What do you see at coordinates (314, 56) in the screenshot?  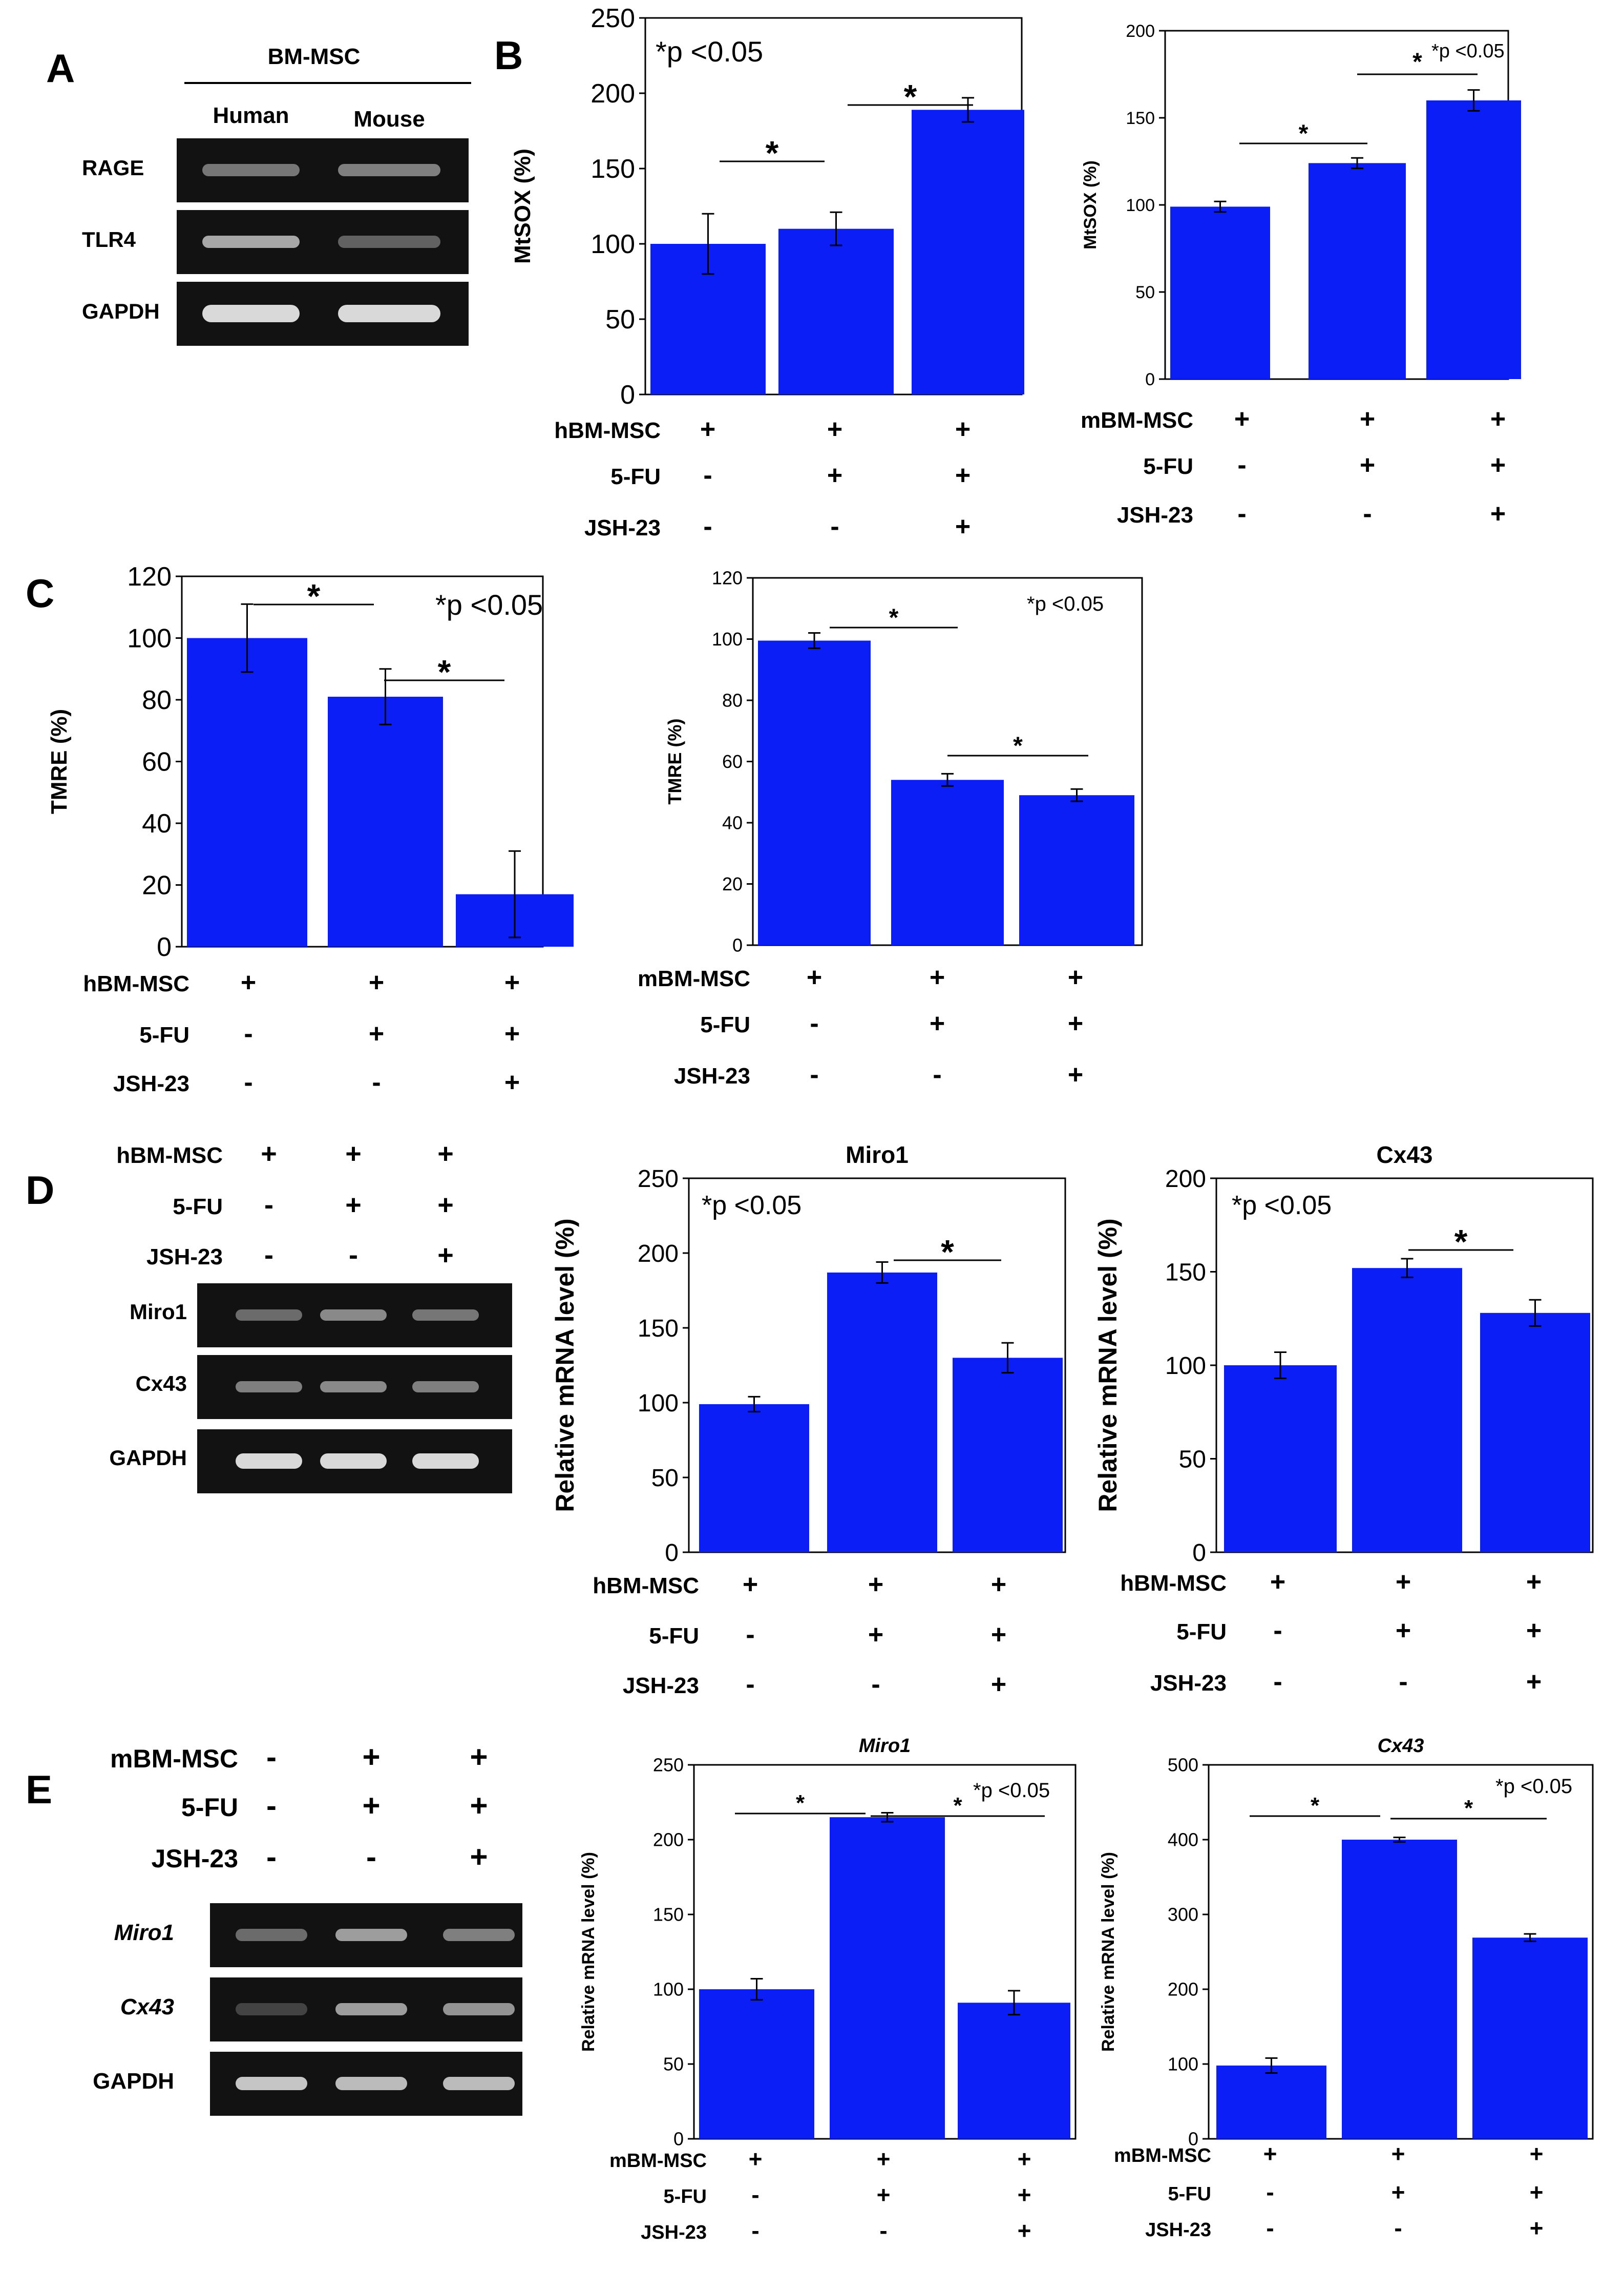 I see `gel-header: BM-MSC` at bounding box center [314, 56].